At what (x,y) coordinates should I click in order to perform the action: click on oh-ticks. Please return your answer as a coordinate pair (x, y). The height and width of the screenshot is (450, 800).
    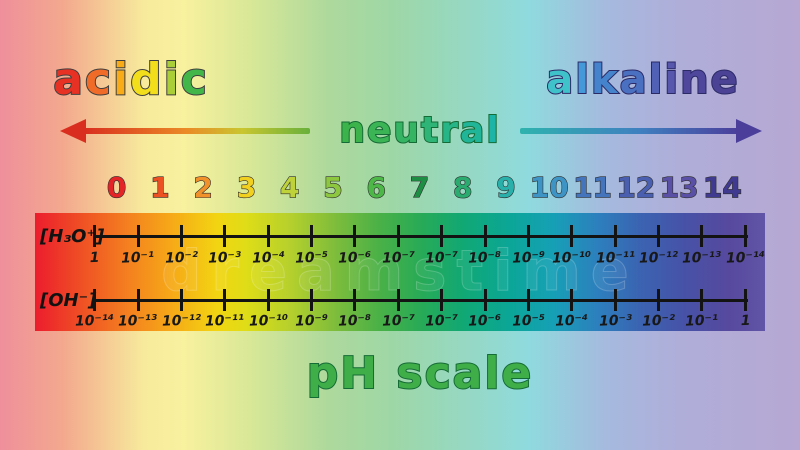
    Looking at the image, I should click on (420, 300).